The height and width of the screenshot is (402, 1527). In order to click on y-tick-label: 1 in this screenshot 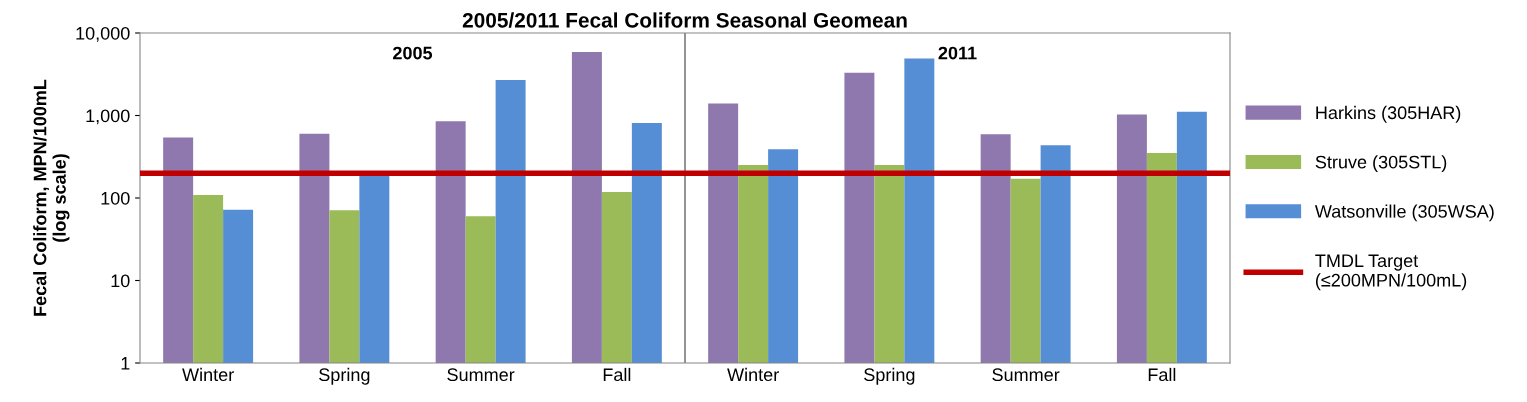, I will do `click(125, 363)`.